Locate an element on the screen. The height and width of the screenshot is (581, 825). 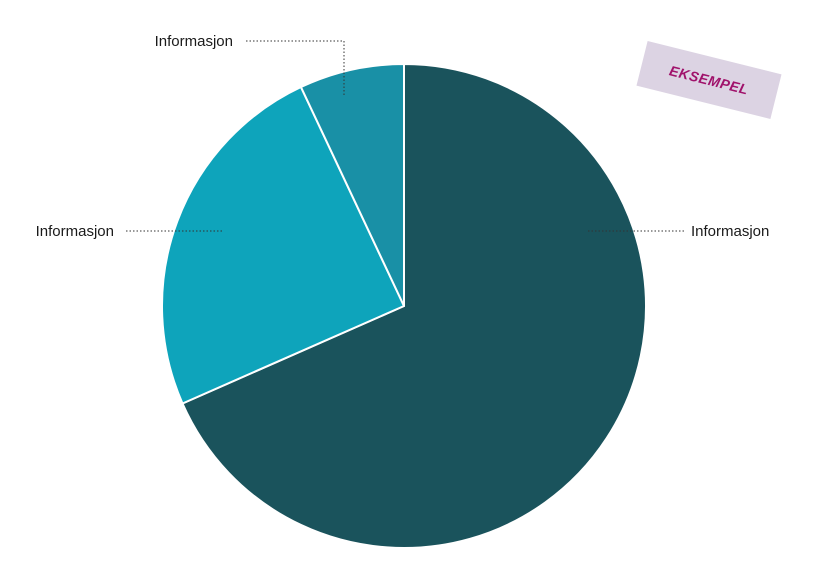
pie-slice-small is located at coordinates (352, 185).